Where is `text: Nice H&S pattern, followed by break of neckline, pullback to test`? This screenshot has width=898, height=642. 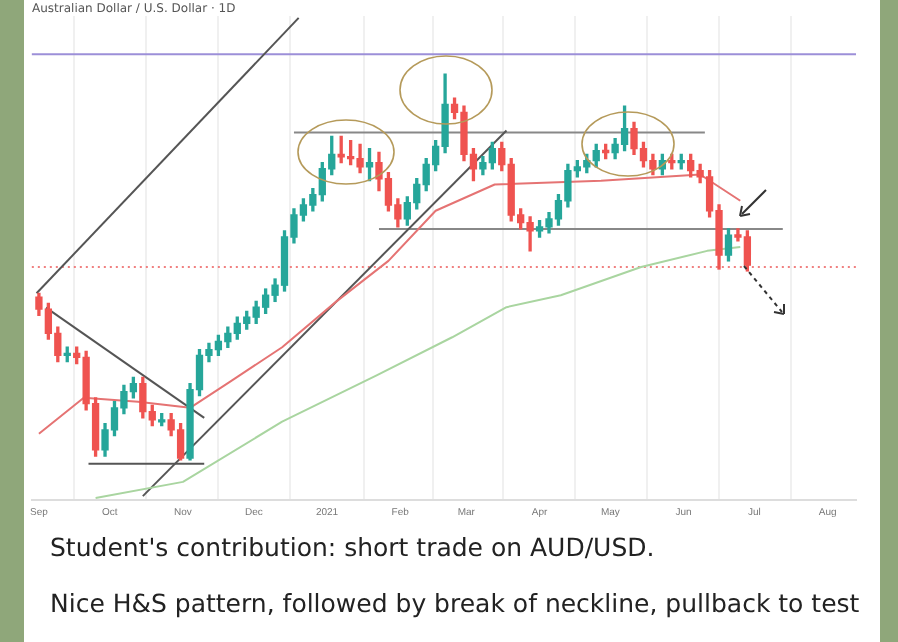
text: Nice H&S pattern, followed by break of neckline, pullback to test is located at coordinates (455, 603).